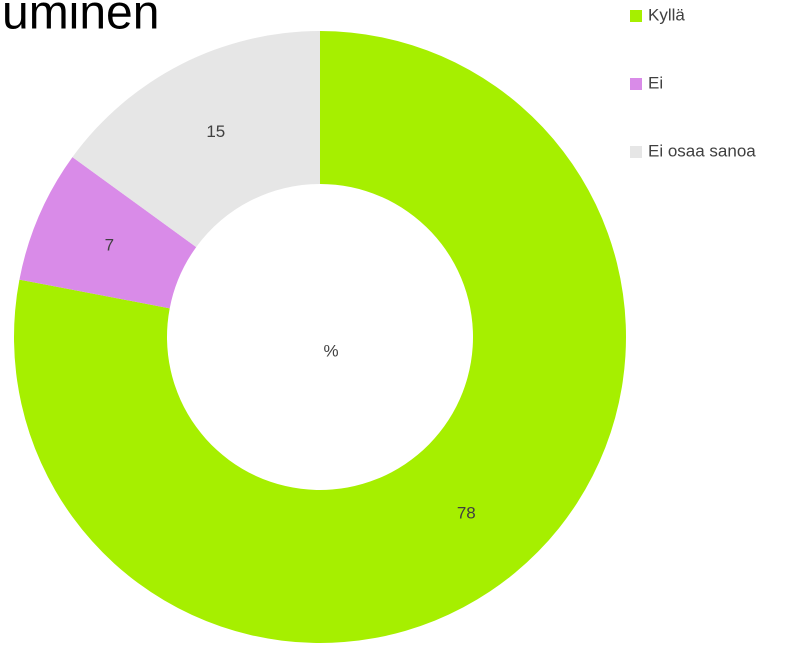 The height and width of the screenshot is (649, 790). I want to click on data-label: 78, so click(466, 512).